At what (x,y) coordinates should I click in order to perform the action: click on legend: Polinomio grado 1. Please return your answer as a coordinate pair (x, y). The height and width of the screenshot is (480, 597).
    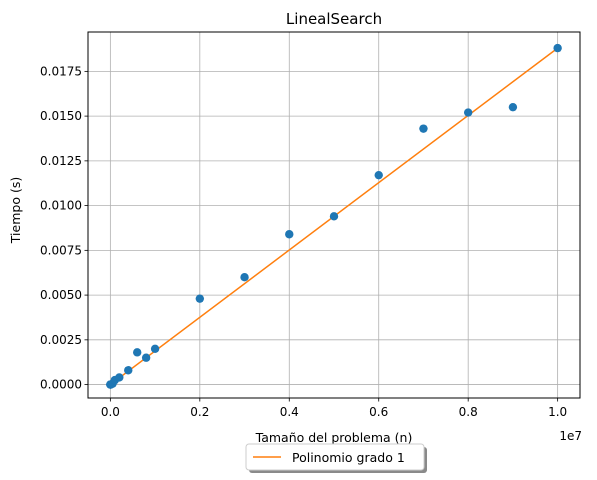
    Looking at the image, I should click on (336, 458).